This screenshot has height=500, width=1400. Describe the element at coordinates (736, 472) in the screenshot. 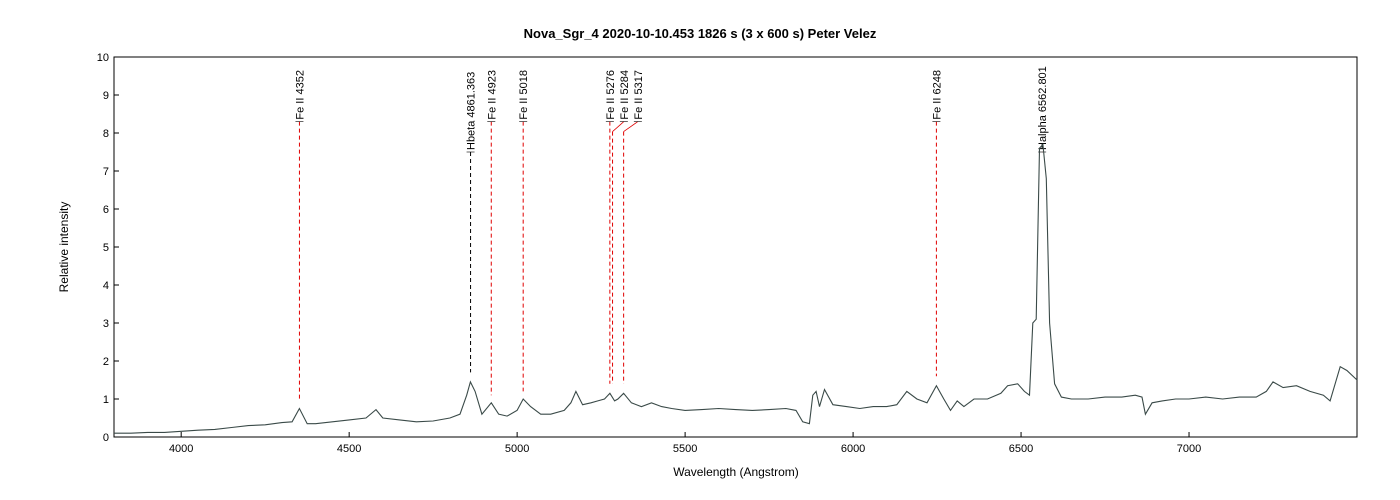

I see `x-axis-label: Wavelength (Angstrom)` at that location.